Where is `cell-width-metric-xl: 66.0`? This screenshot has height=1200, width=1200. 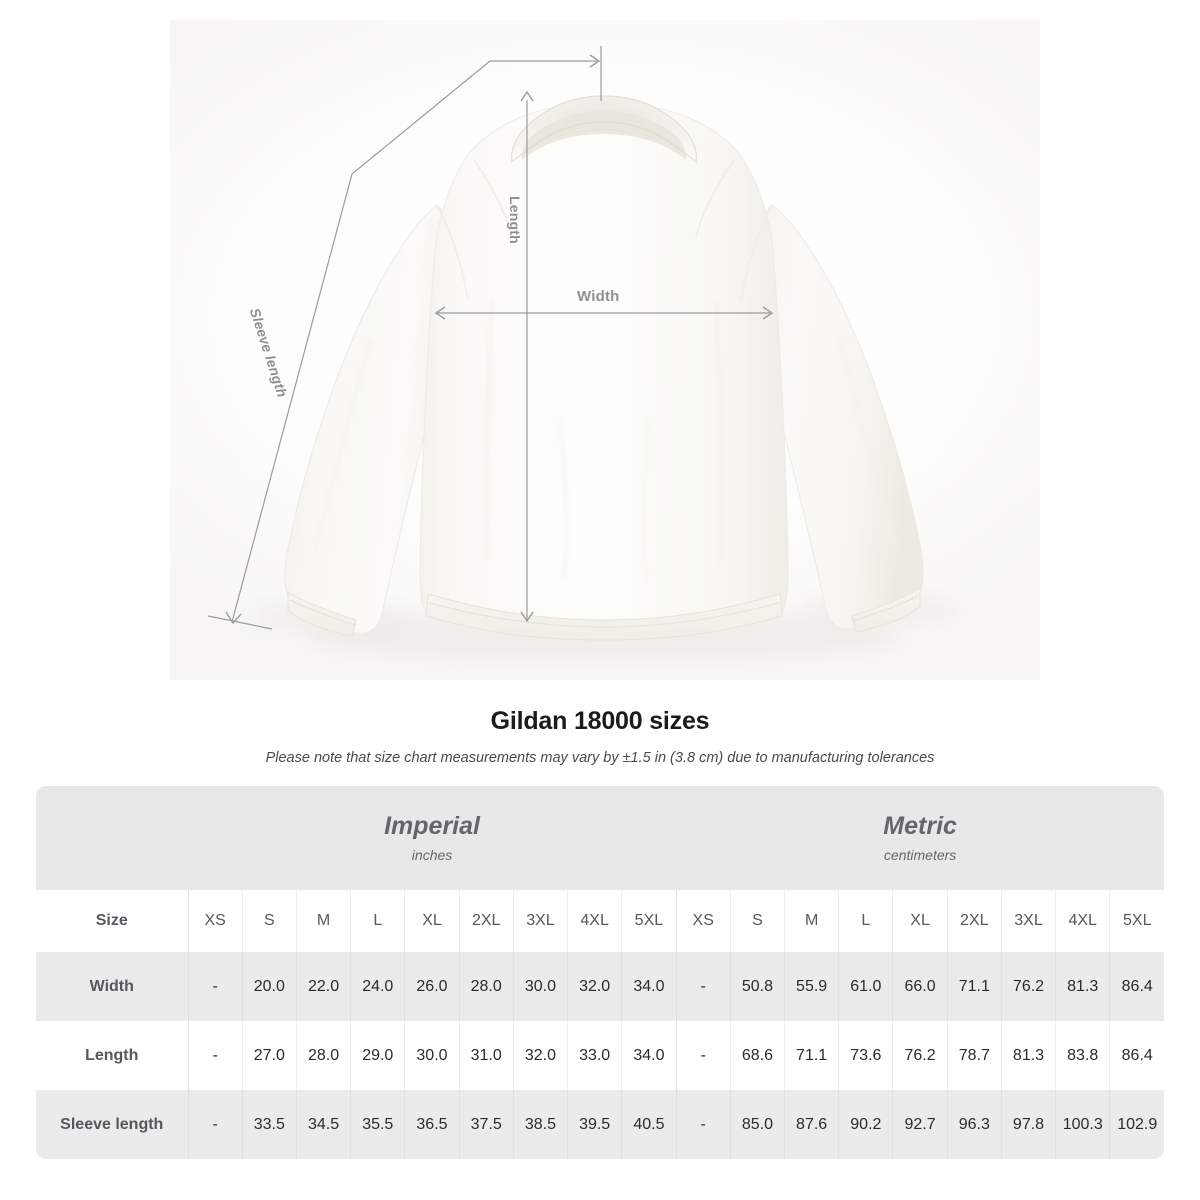
cell-width-metric-xl: 66.0 is located at coordinates (920, 986).